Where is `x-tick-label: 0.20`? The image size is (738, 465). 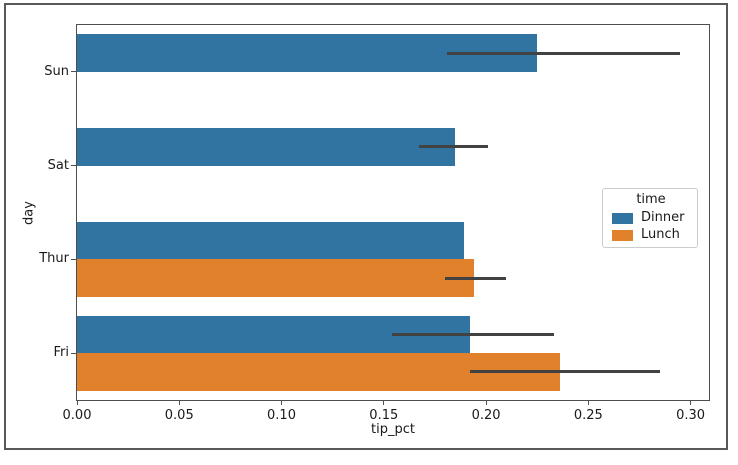
x-tick-label: 0.20 is located at coordinates (486, 415).